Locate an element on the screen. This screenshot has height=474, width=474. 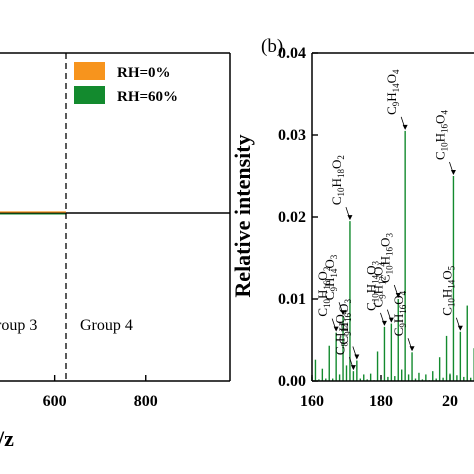
panel-b-yticks: 0.00 0.01 0.02 0.03 0.04 is located at coordinates (298, 217).